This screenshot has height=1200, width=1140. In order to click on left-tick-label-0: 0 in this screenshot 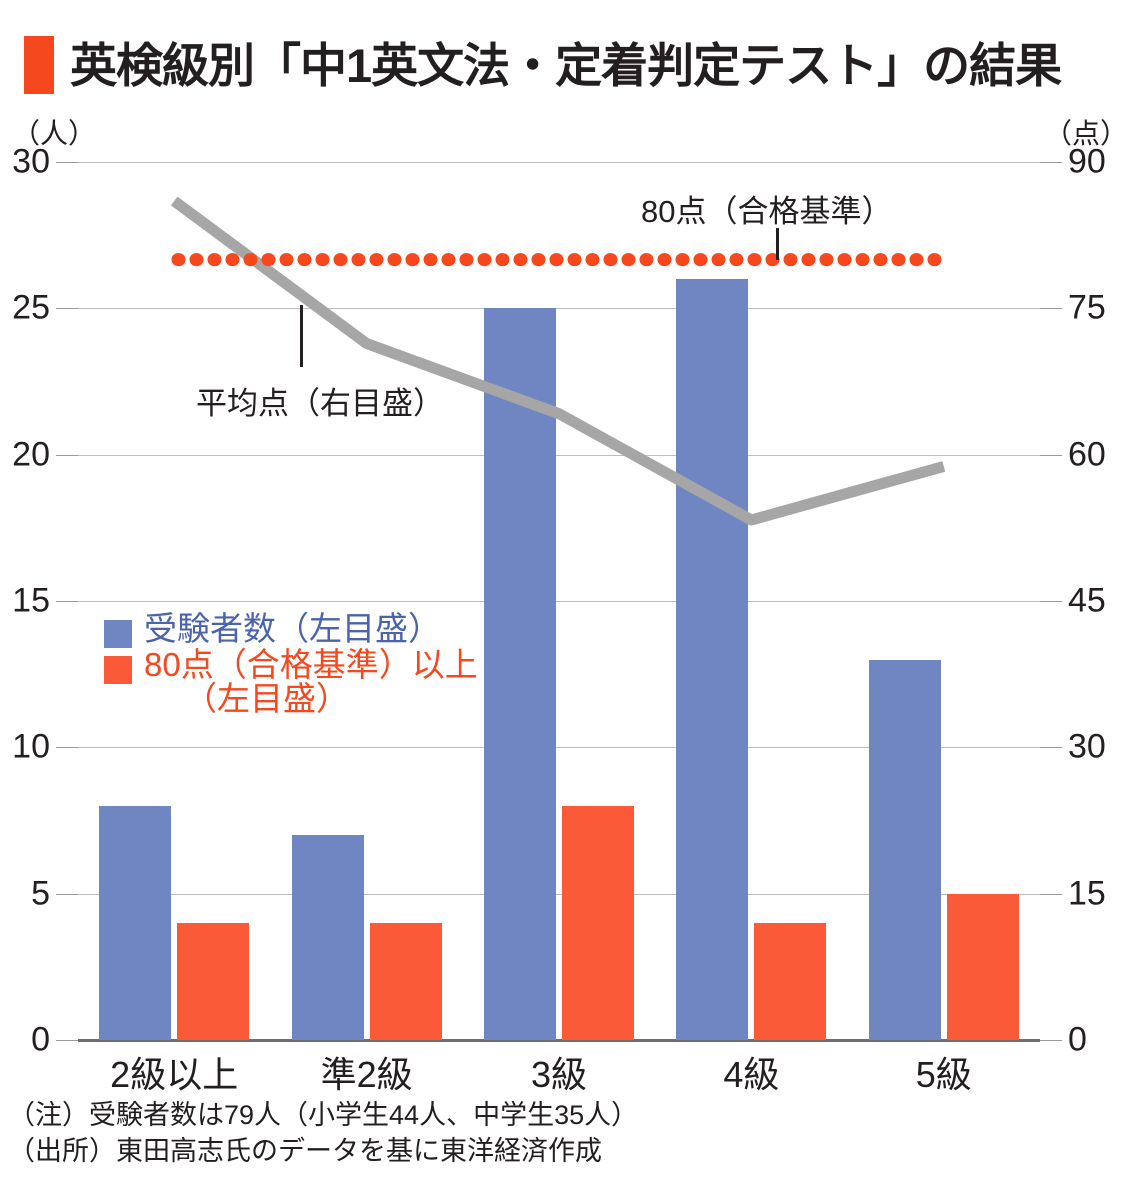, I will do `click(40, 1039)`.